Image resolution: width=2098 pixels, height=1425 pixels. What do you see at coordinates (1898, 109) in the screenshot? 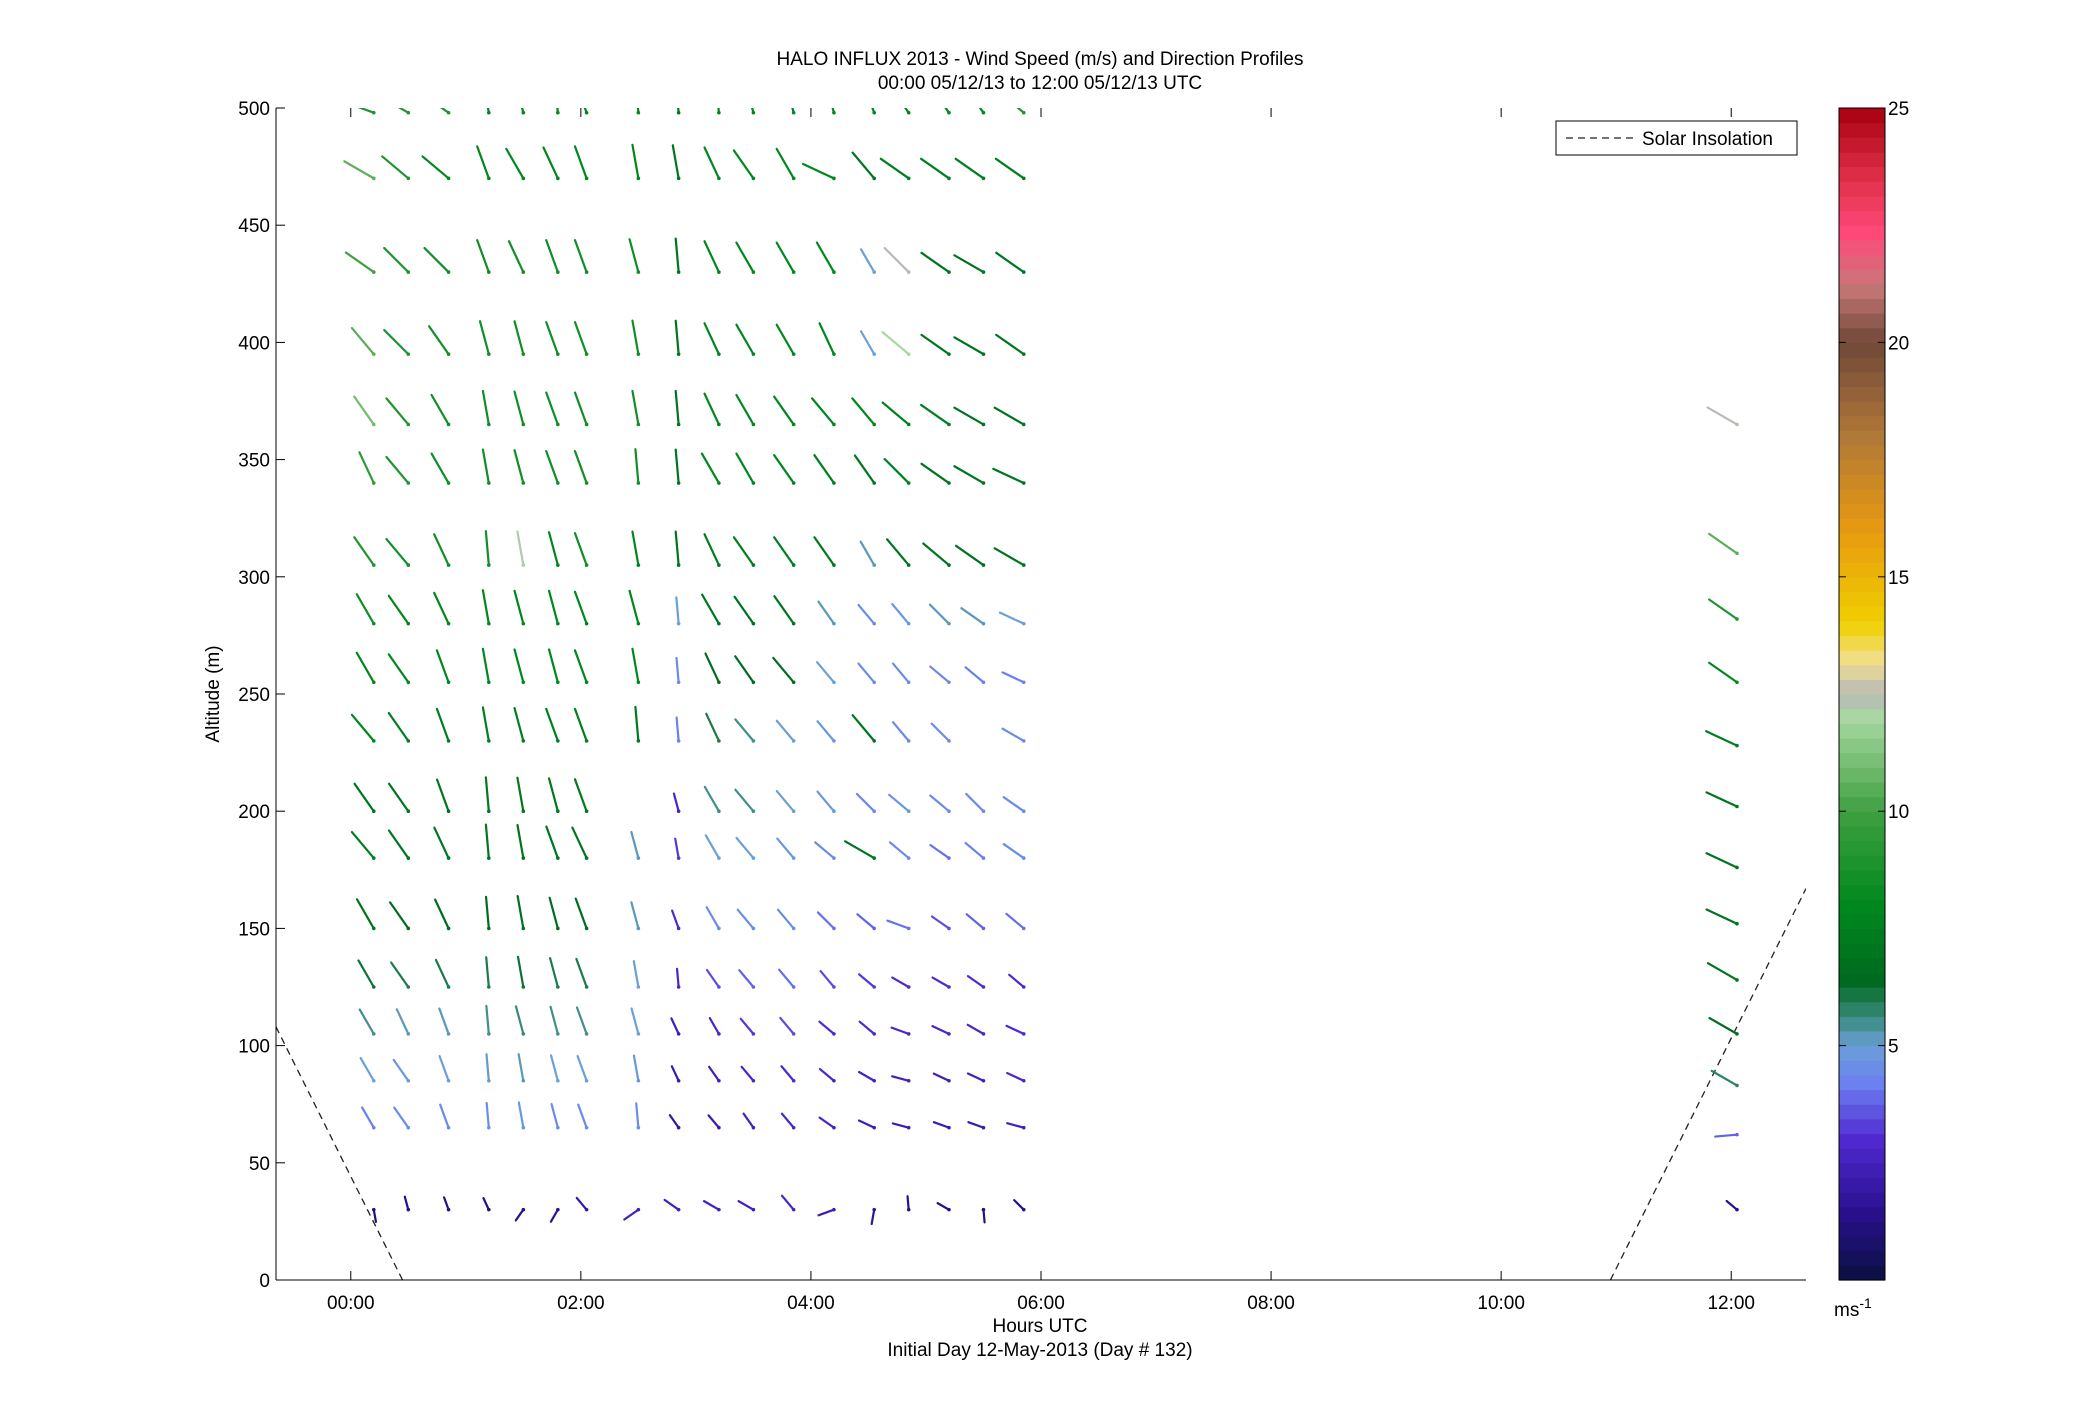
I see `colorbar-tick-label: 25` at bounding box center [1898, 109].